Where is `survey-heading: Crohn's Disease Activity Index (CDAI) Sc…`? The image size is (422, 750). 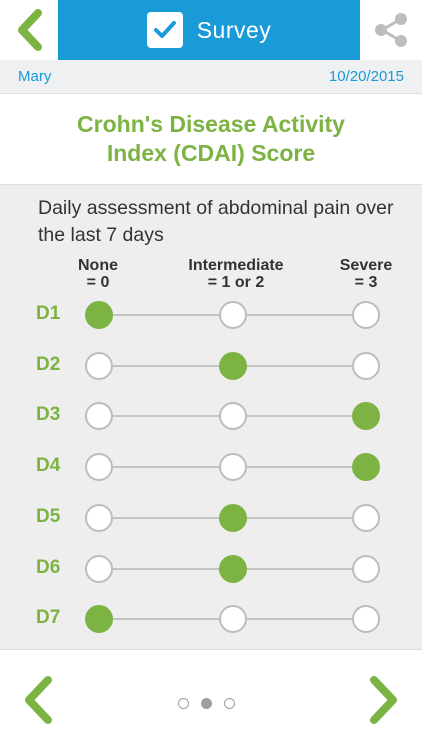
survey-heading: Crohn's Disease Activity Index (CDAI) Sc… is located at coordinates (211, 139).